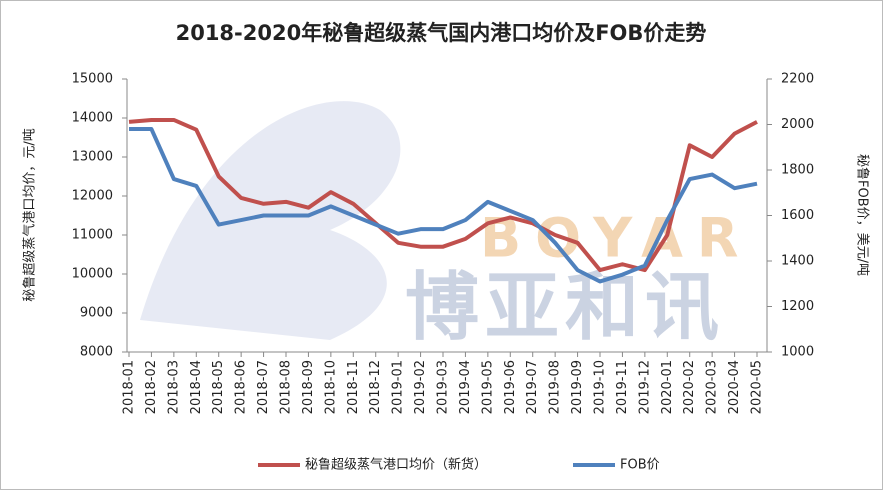 Image resolution: width=883 pixels, height=490 pixels. Describe the element at coordinates (96, 352) in the screenshot. I see `y-tick-label: 8000` at that location.